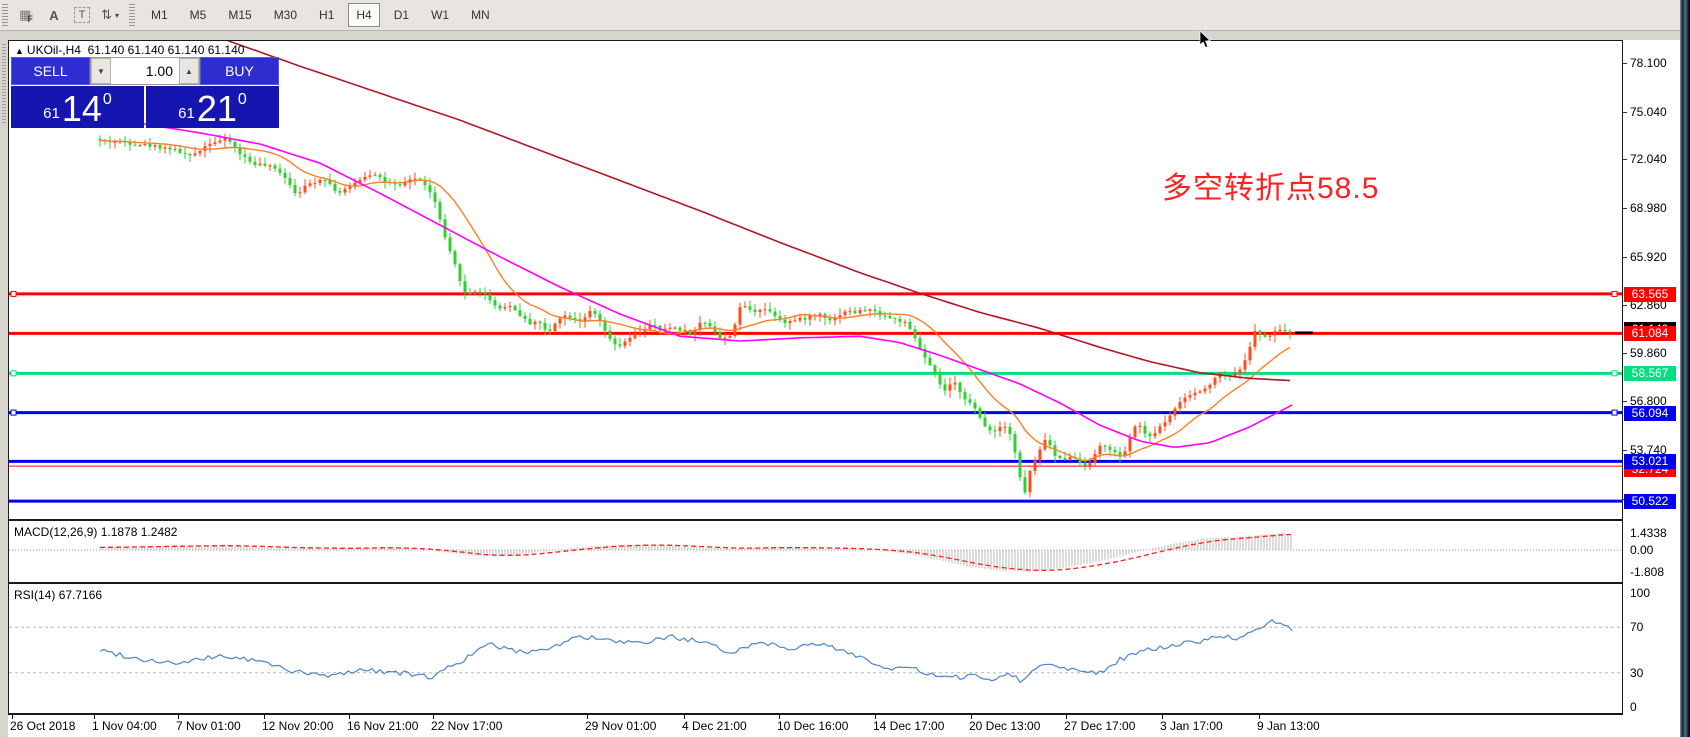  What do you see at coordinates (107, 99) in the screenshot?
I see `sell-price-point: 0` at bounding box center [107, 99].